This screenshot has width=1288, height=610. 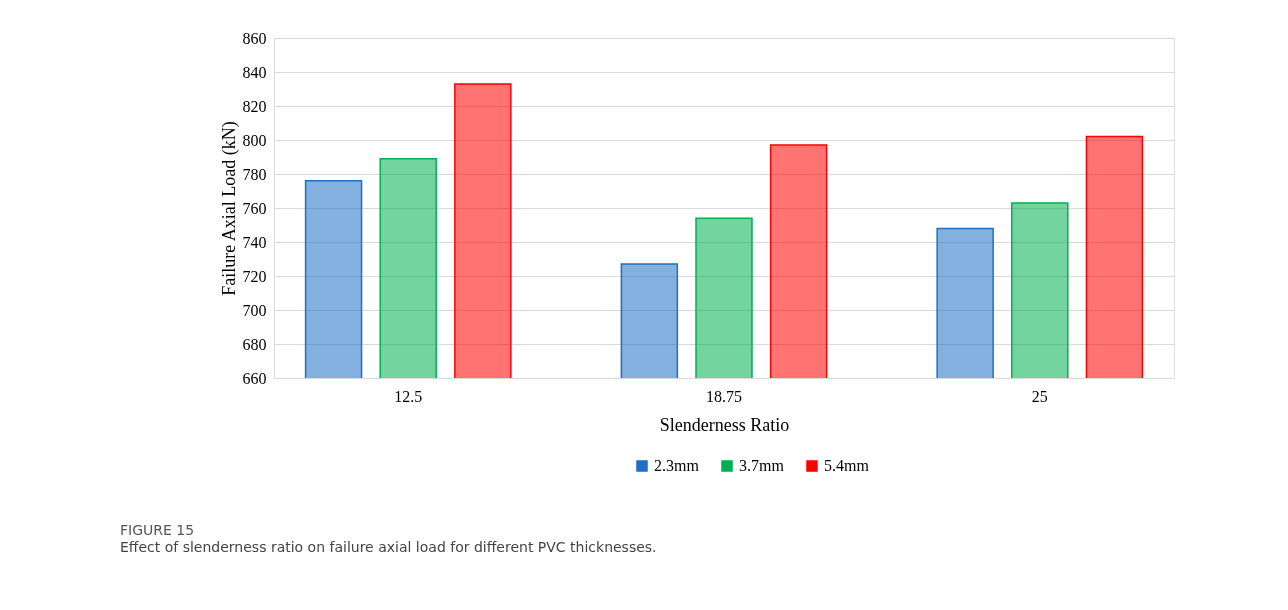 I want to click on x-tick-label: 12.5, so click(x=408, y=396).